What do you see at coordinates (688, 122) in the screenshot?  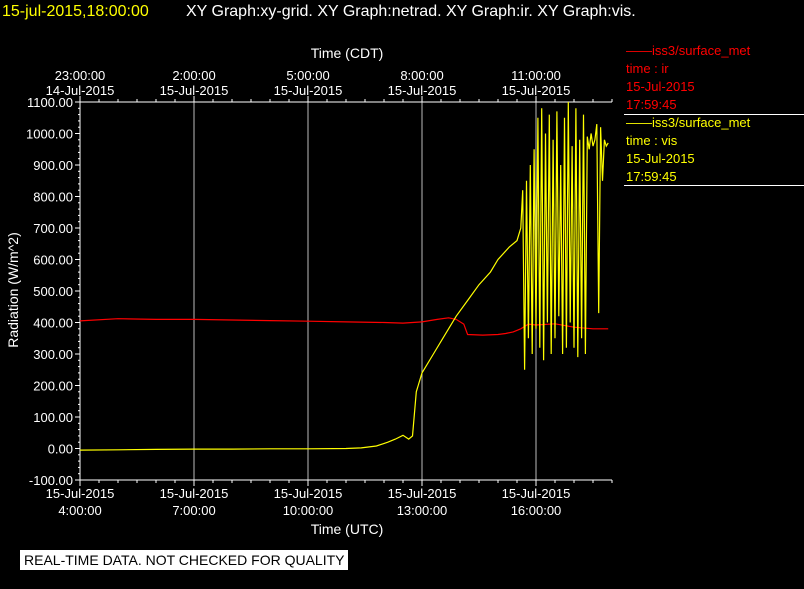 I see `legend-vis-source: ——iss3/surface_met` at bounding box center [688, 122].